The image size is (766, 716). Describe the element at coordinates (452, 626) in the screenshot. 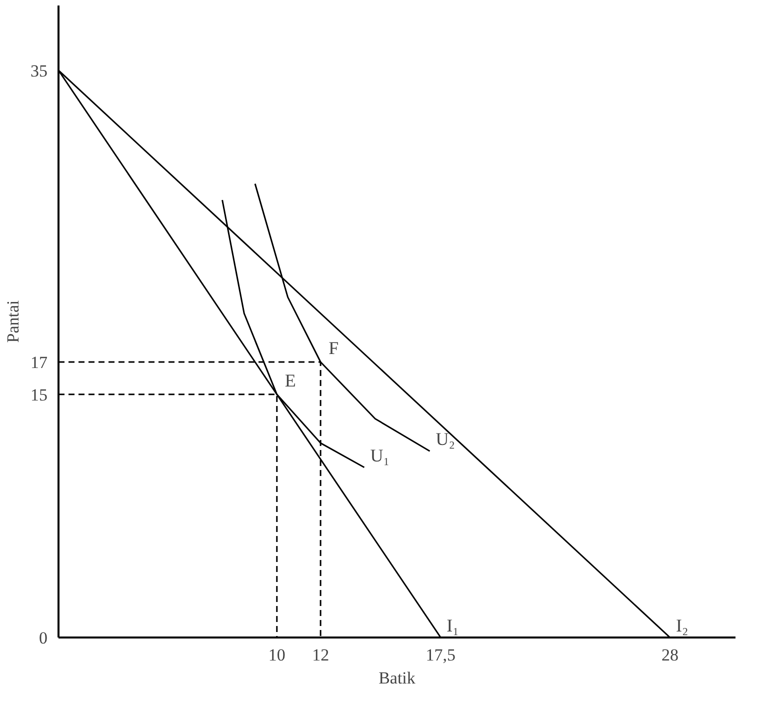

I see `series-label: I₁` at that location.